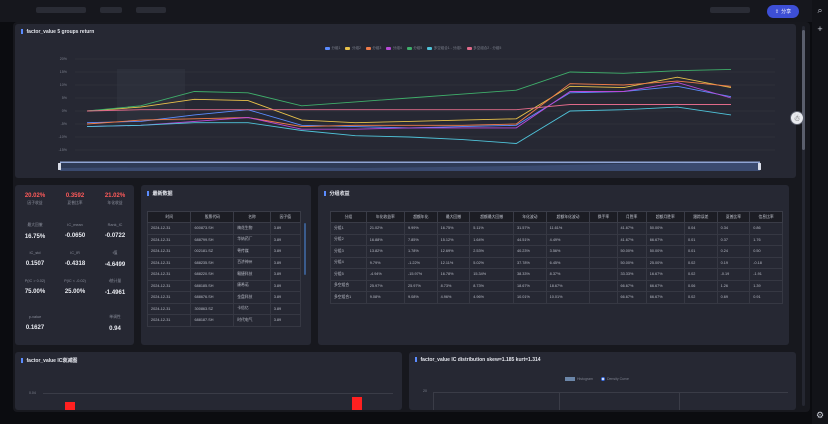  Describe the element at coordinates (35, 292) in the screenshot. I see `metric-value: 75.00%` at that location.